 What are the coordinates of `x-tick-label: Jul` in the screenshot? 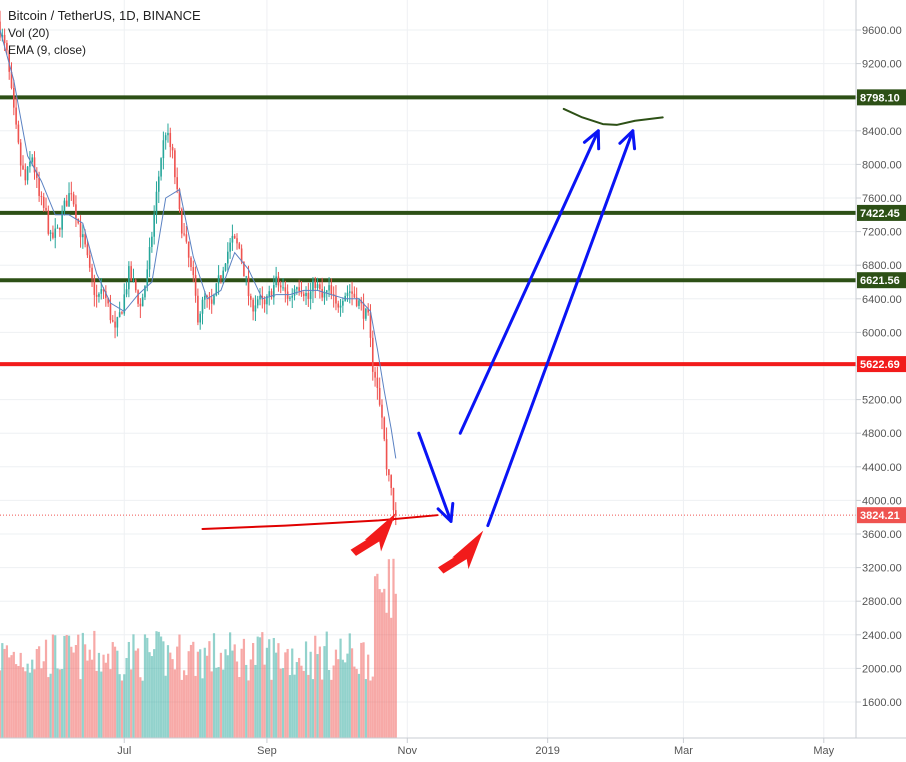 It's located at (124, 751).